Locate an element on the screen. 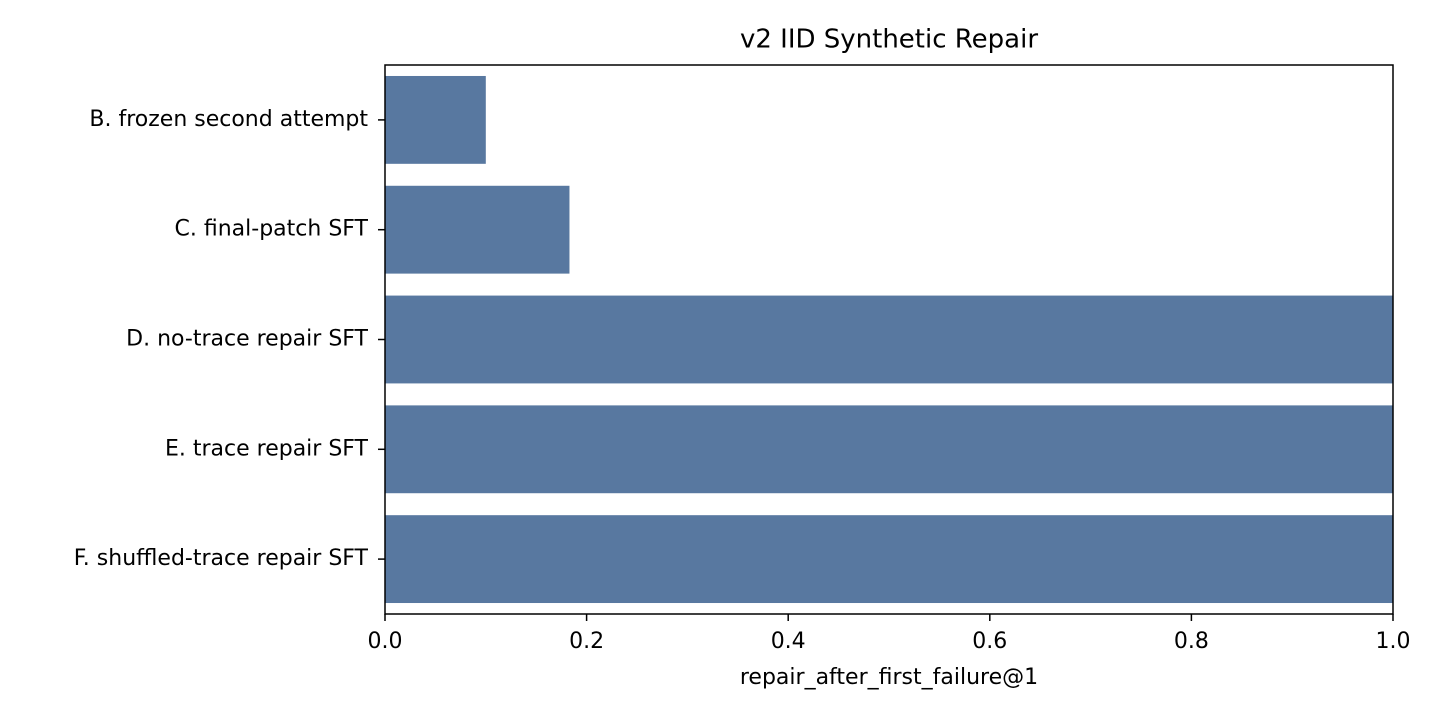 The image size is (1440, 720). y-tick-label: B. frozen second attempt is located at coordinates (228, 119).